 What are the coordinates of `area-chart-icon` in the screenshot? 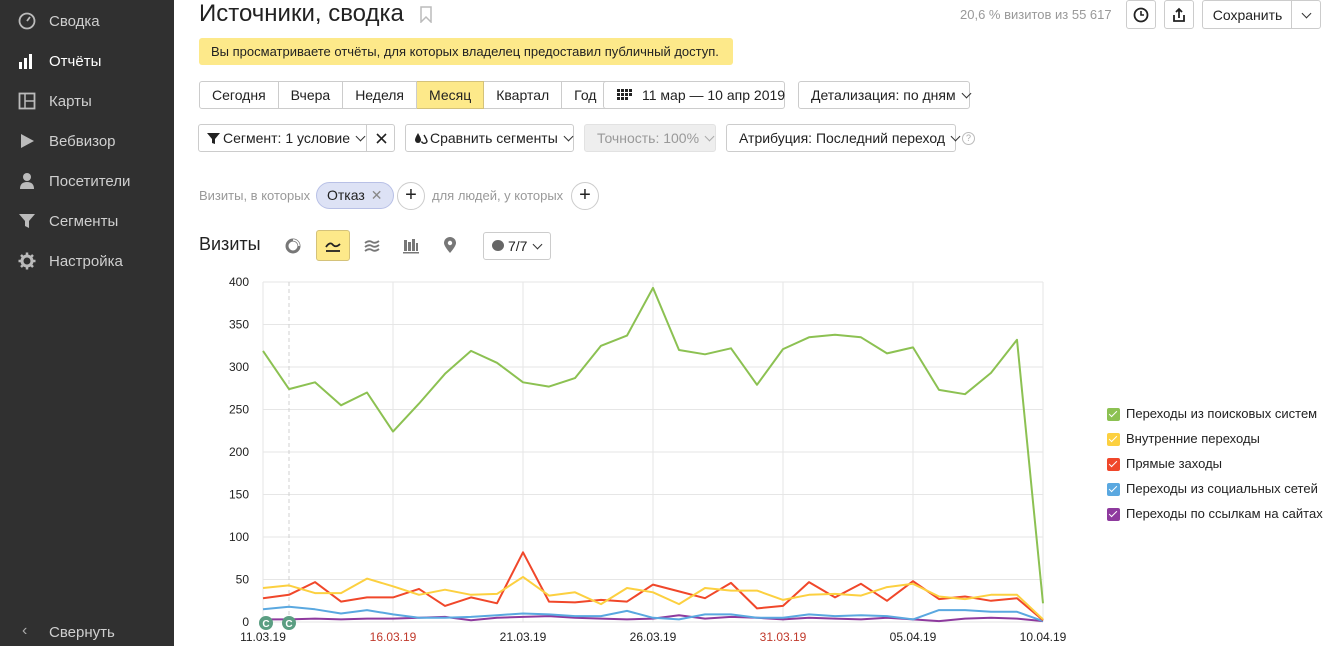 It's located at (372, 245).